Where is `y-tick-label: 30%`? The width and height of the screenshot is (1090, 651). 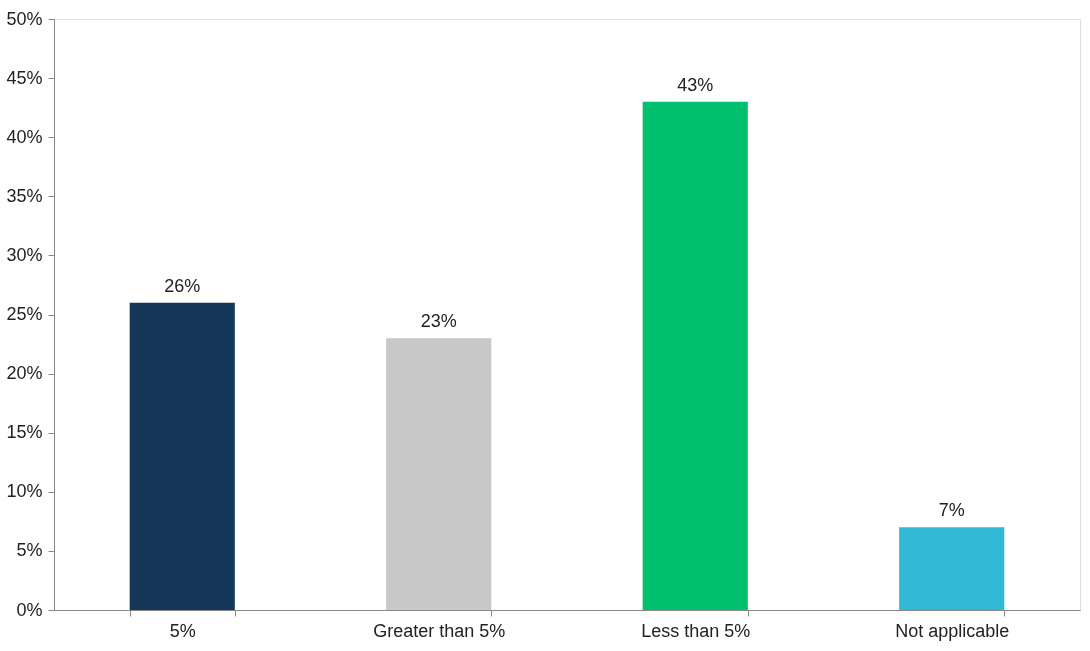
y-tick-label: 30% is located at coordinates (24, 254).